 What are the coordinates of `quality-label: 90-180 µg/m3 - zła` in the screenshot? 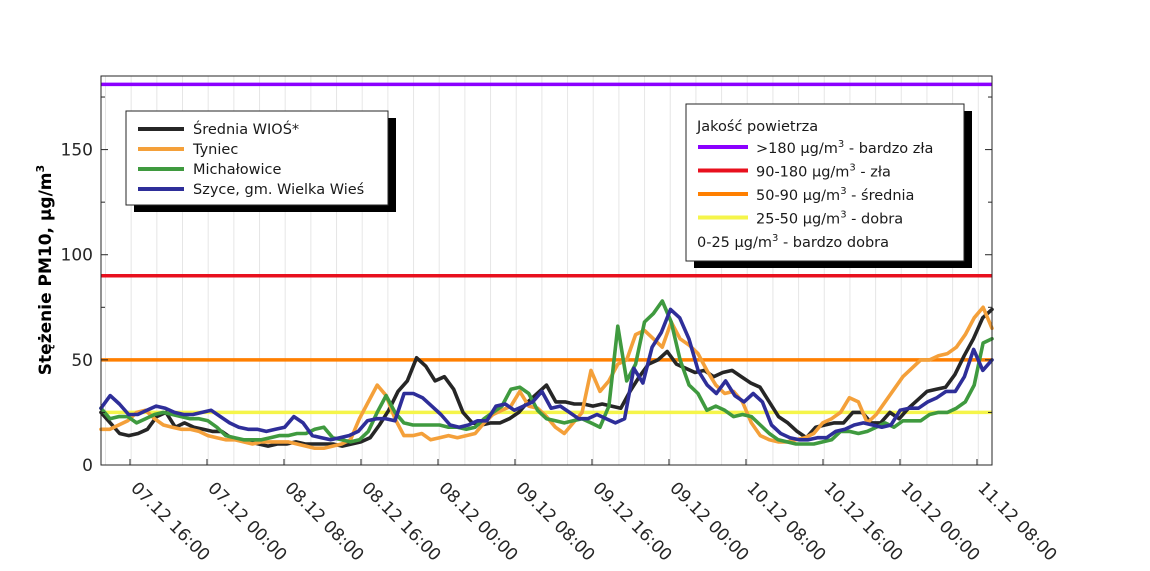 It's located at (823, 172).